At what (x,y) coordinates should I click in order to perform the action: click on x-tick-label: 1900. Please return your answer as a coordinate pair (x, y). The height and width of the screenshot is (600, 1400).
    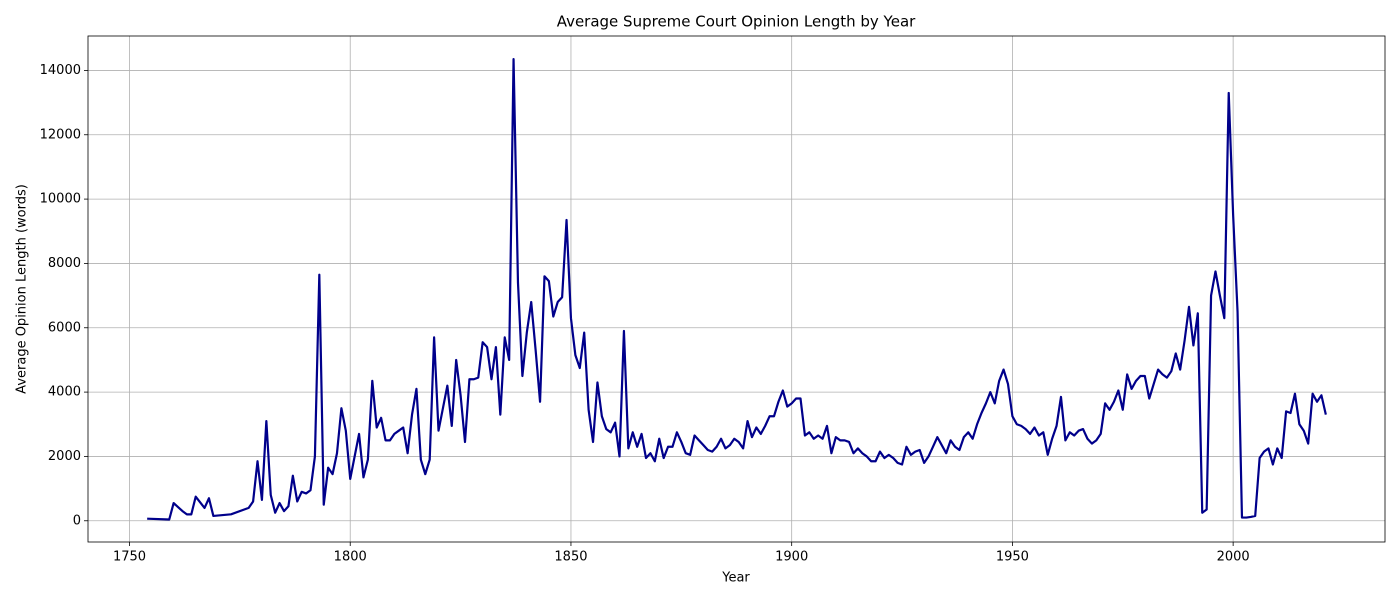
    Looking at the image, I should click on (791, 557).